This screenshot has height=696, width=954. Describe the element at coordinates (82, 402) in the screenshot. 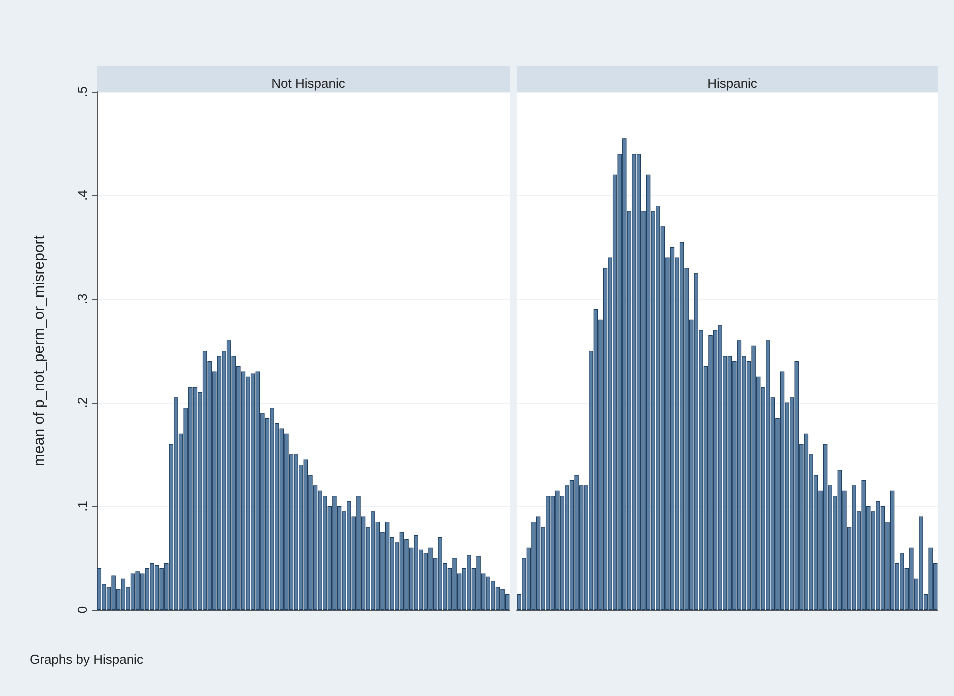

I see `y-tick-label: .2` at that location.